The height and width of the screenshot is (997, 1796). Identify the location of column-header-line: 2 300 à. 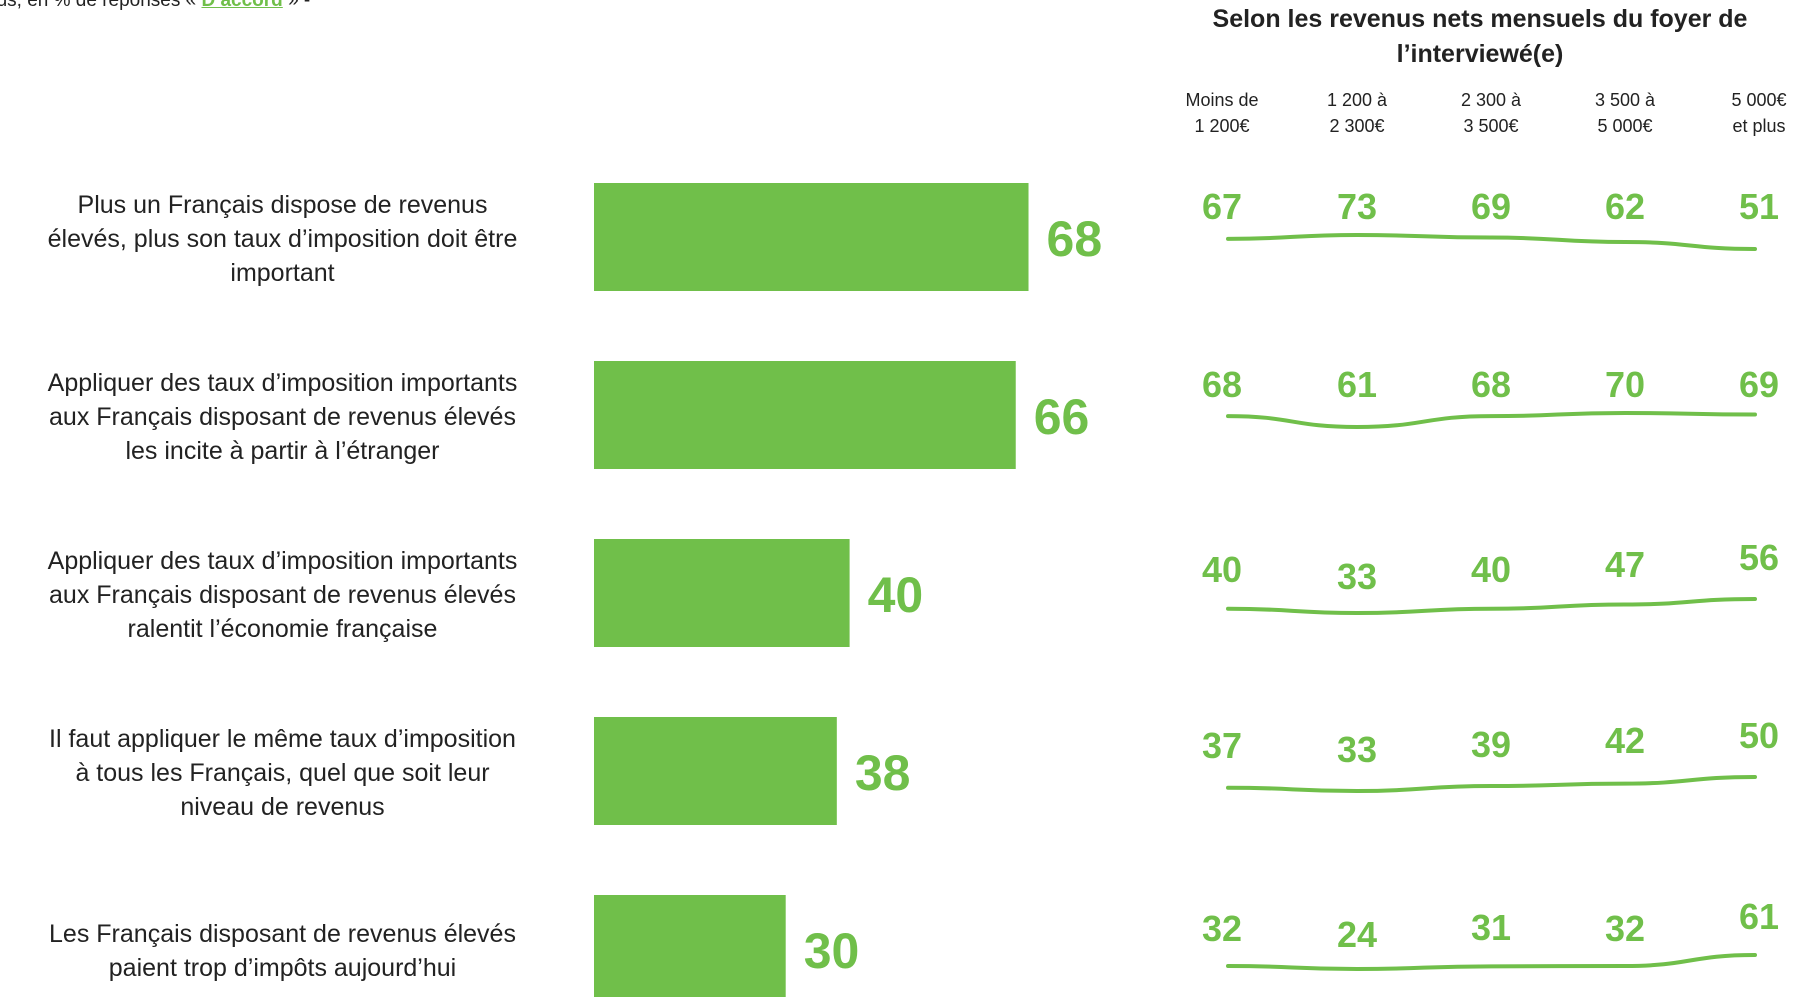
(1491, 100).